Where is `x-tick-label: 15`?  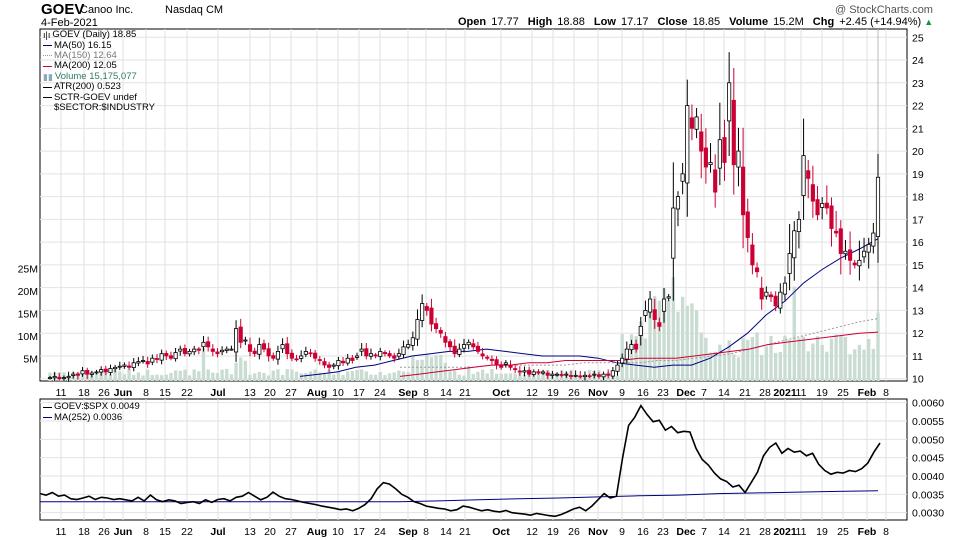
x-tick-label: 15 is located at coordinates (165, 532).